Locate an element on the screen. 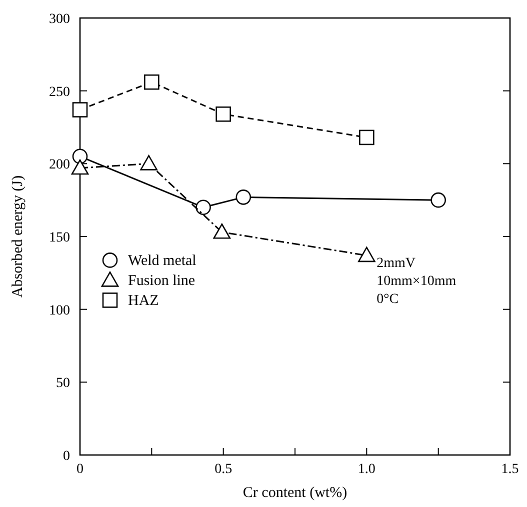  y-tick-label: 150 is located at coordinates (59, 238).